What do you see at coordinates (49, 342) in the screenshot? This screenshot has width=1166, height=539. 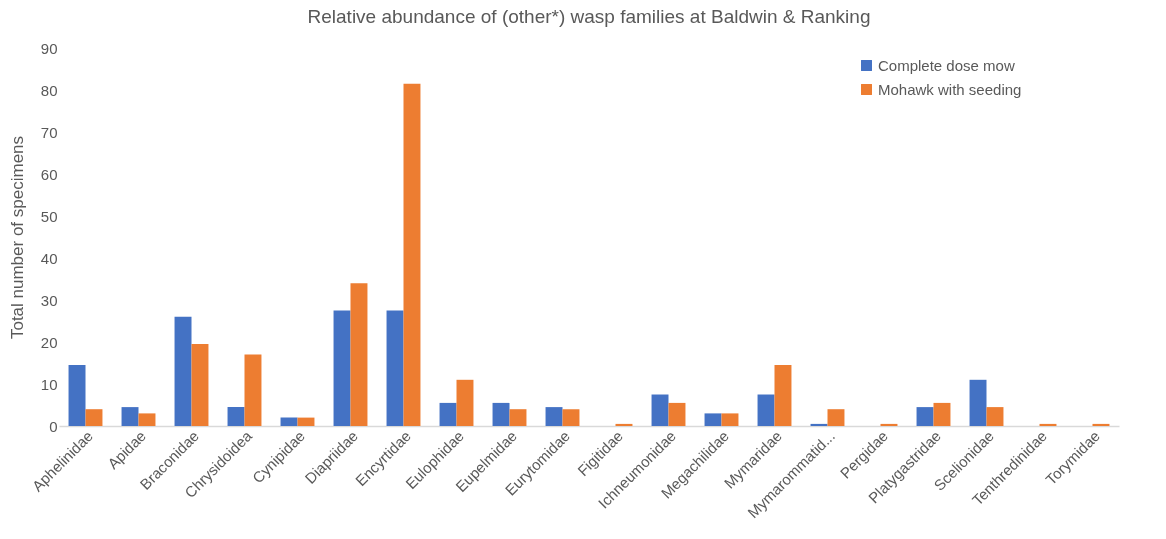 I see `y-tick-label: 20` at bounding box center [49, 342].